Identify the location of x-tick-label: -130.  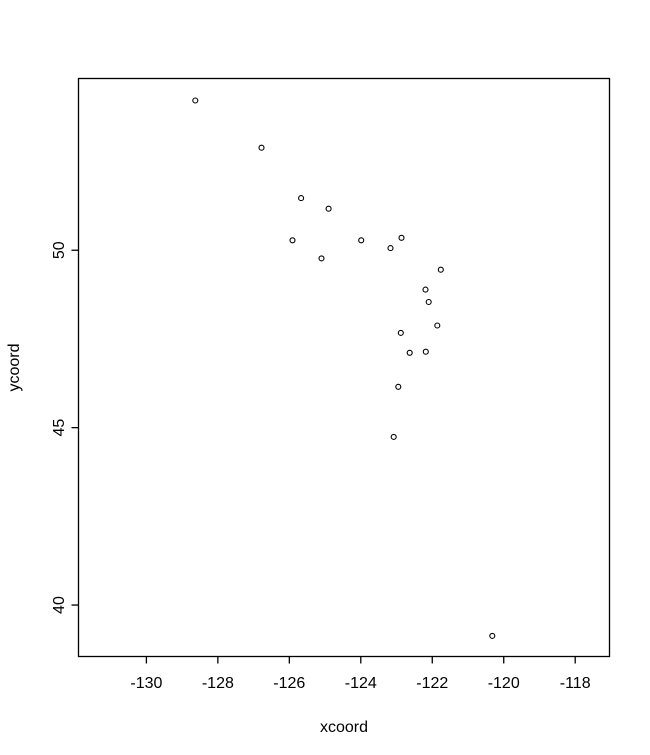
(146, 683).